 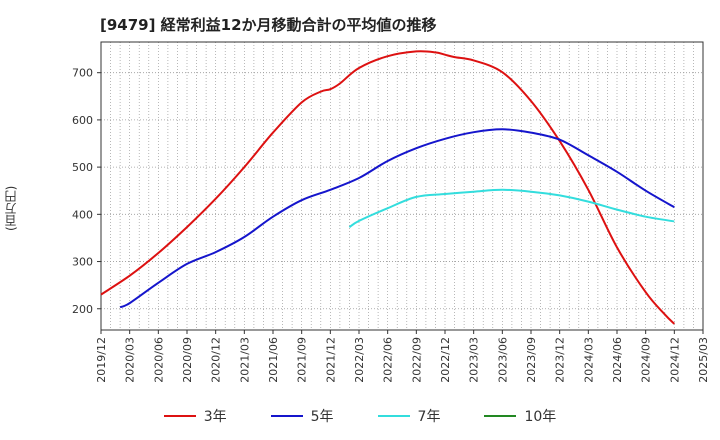 What do you see at coordinates (360, 416) in the screenshot?
I see `legend: 3年 5年 7年 10年` at bounding box center [360, 416].